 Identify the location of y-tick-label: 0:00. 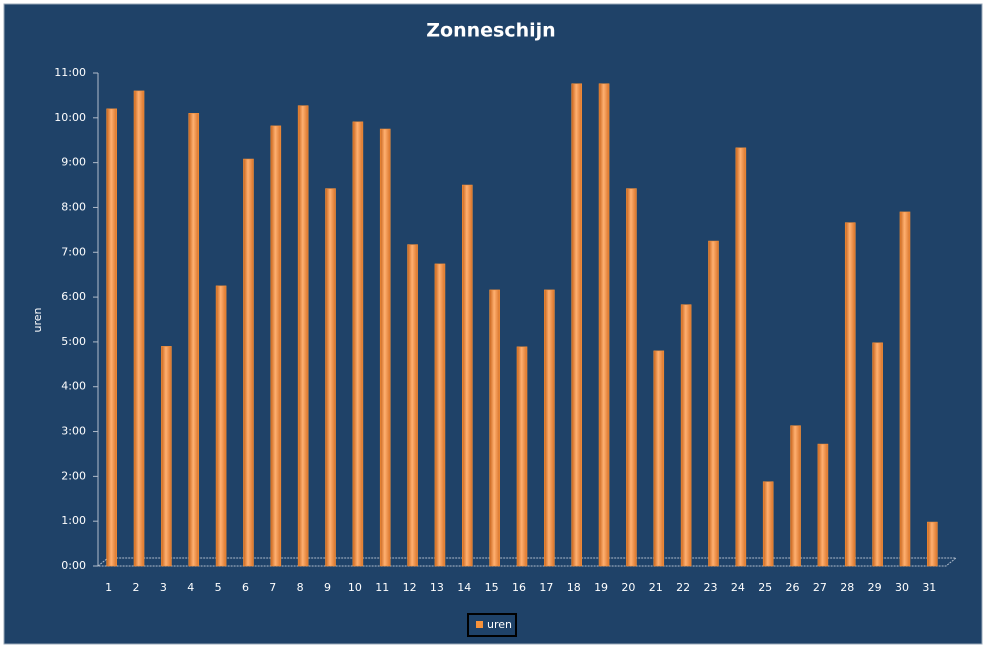
(73, 565).